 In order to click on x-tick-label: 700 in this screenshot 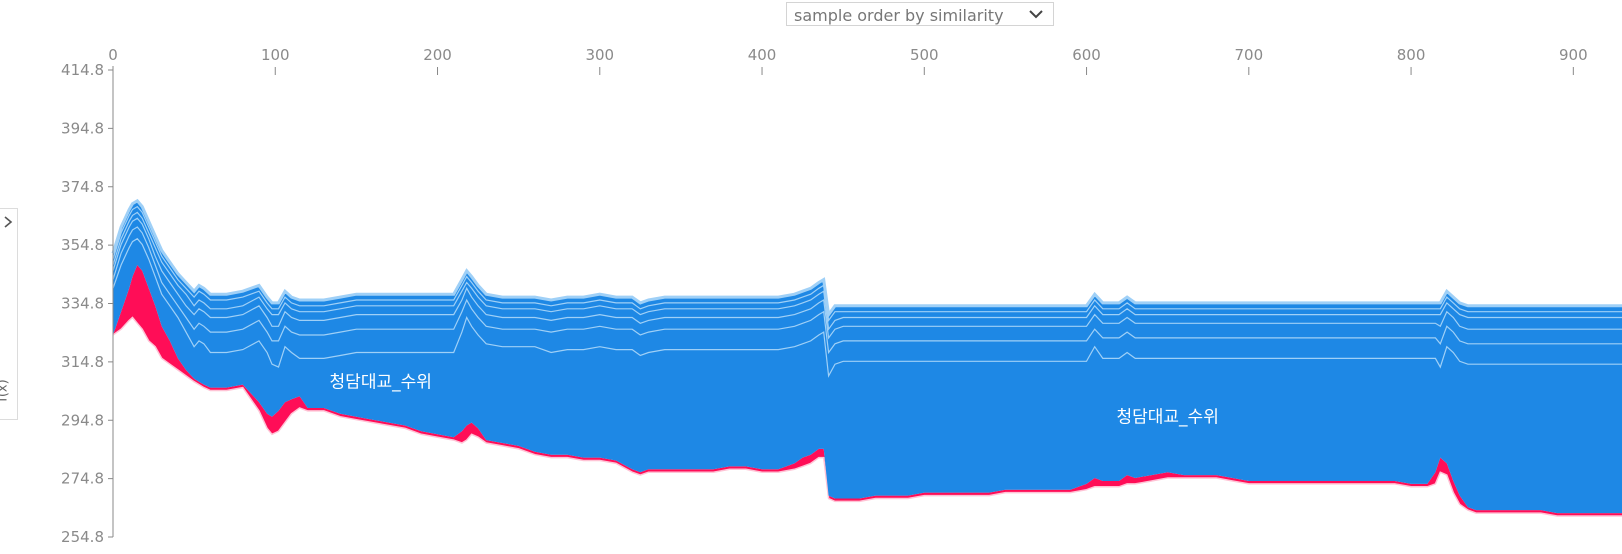, I will do `click(1248, 55)`.